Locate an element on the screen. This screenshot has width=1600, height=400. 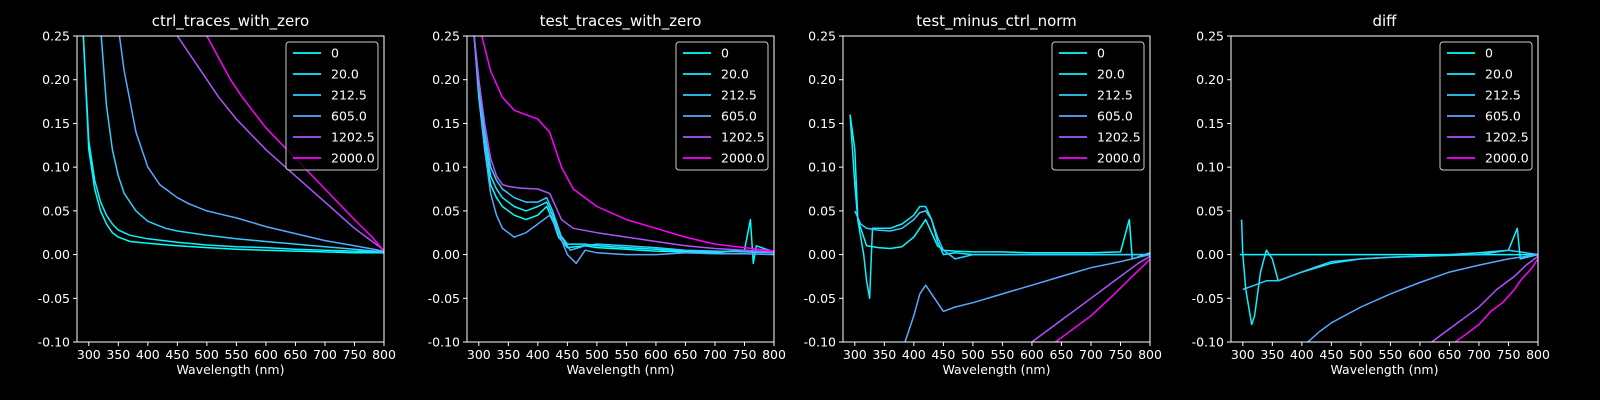
y-tick-label: 0.00 is located at coordinates (822, 254).